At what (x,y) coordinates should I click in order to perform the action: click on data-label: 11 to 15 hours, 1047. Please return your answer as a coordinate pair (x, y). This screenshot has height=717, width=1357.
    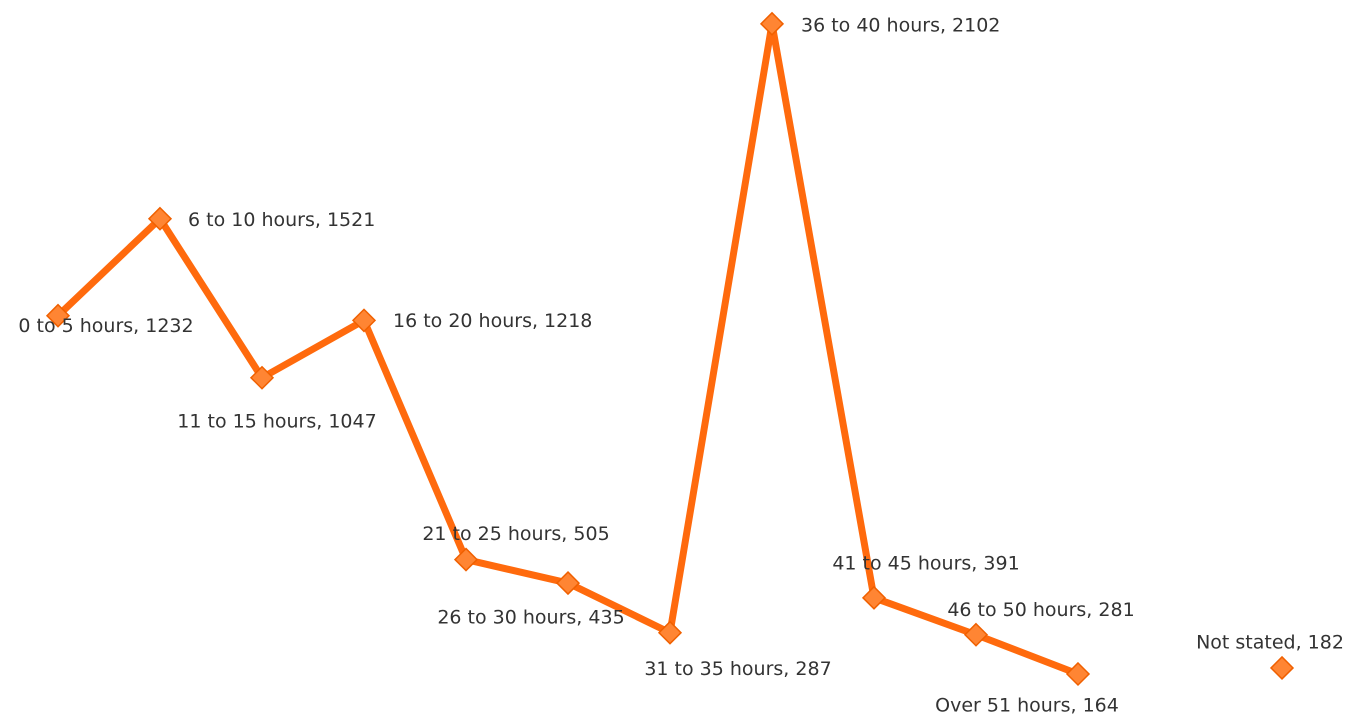
    Looking at the image, I should click on (276, 421).